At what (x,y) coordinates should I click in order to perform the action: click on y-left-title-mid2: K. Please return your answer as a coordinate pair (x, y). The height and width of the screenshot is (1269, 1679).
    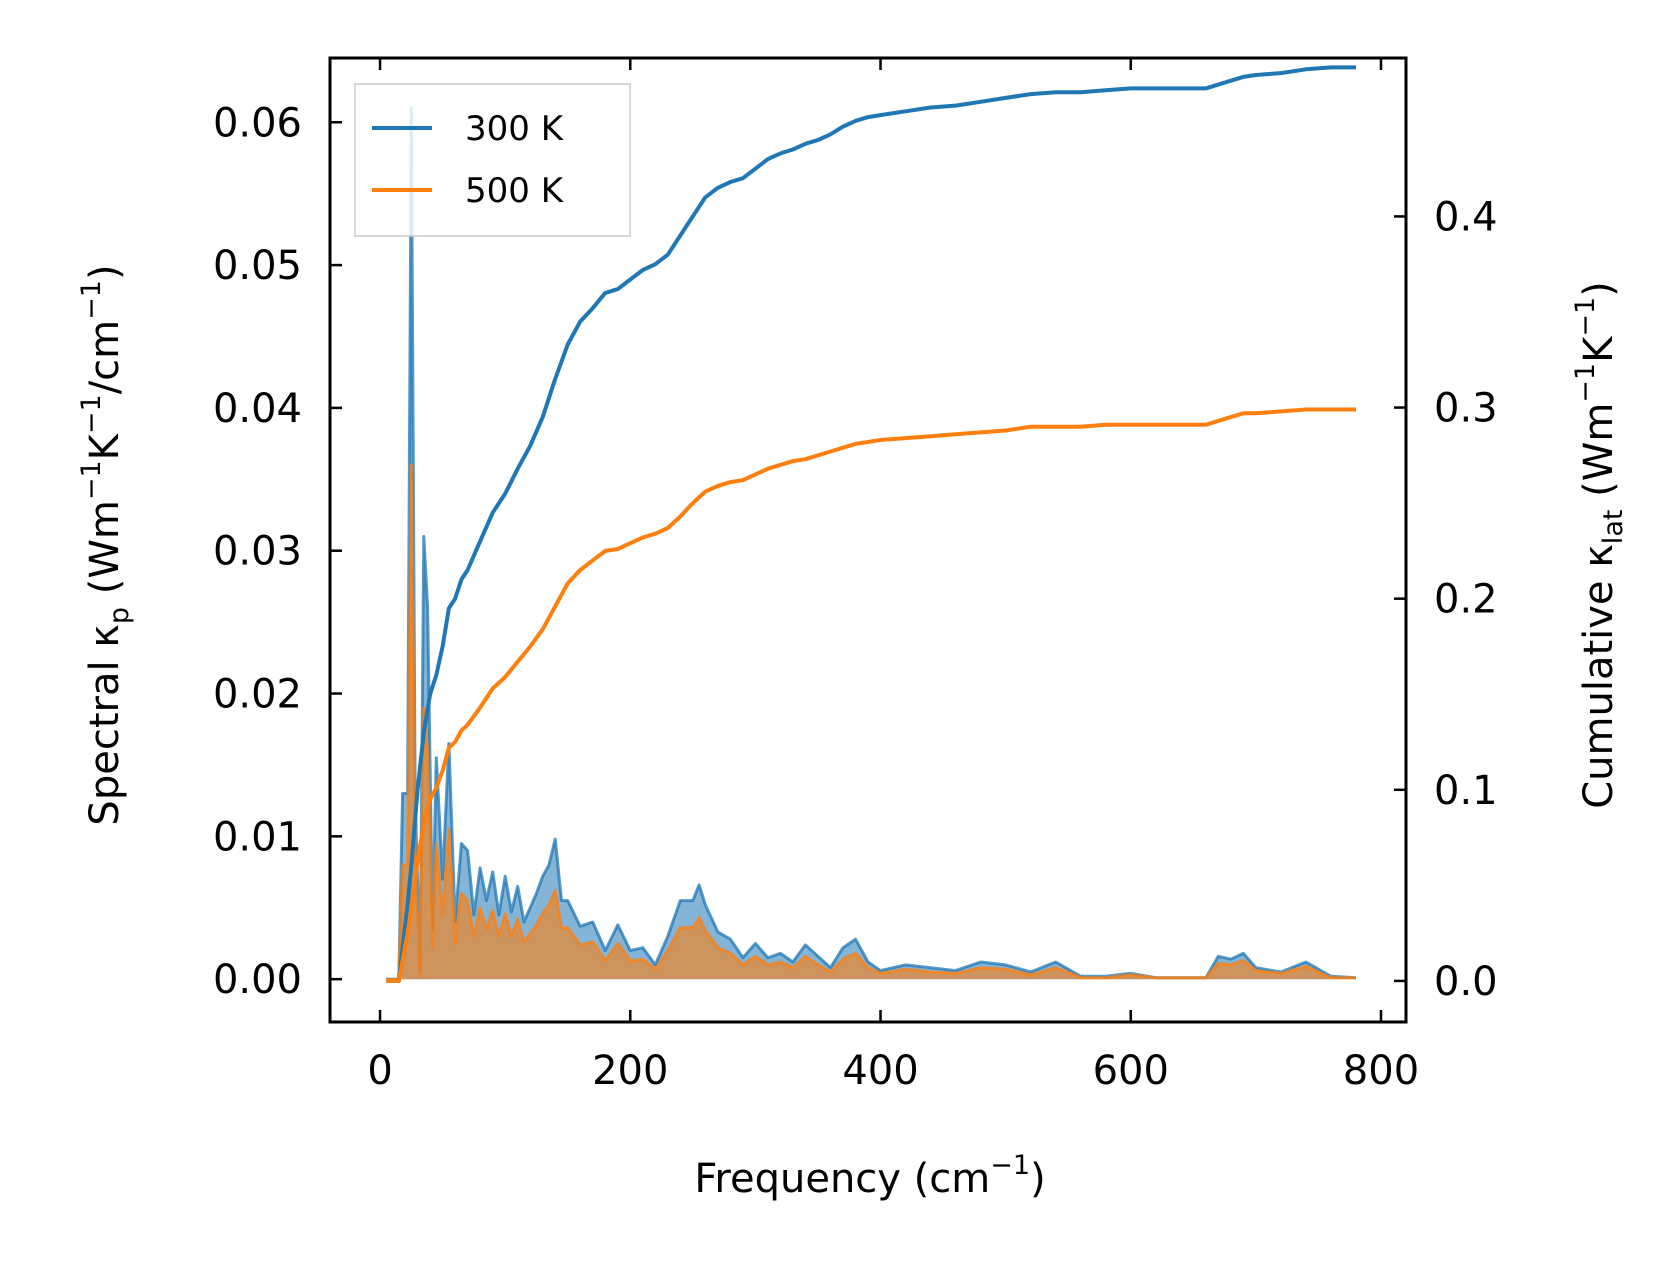
    Looking at the image, I should click on (105, 446).